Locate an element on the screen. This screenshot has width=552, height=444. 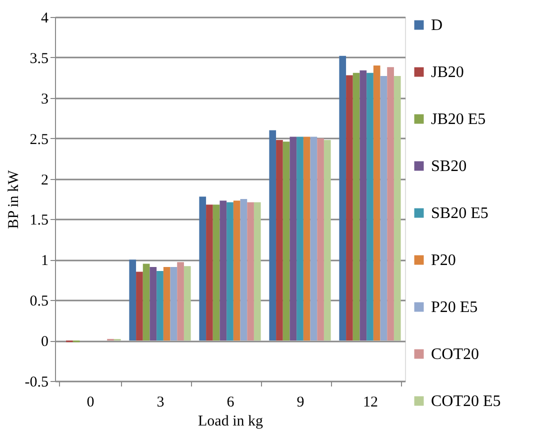
legend-label: SB20 is located at coordinates (449, 166).